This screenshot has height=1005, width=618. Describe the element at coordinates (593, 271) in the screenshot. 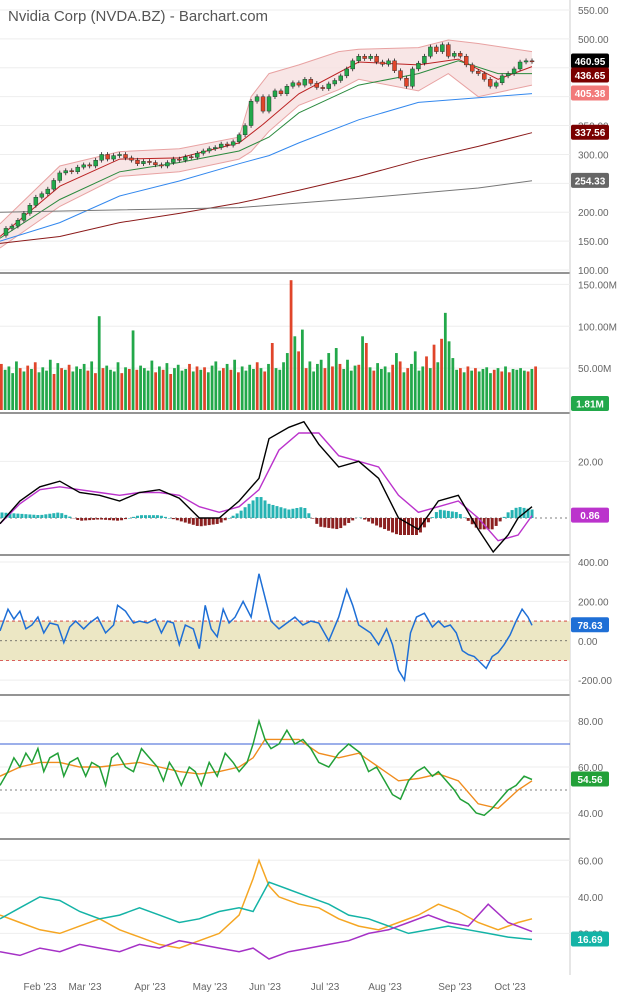

I see `y-tick-label: 100.00` at that location.